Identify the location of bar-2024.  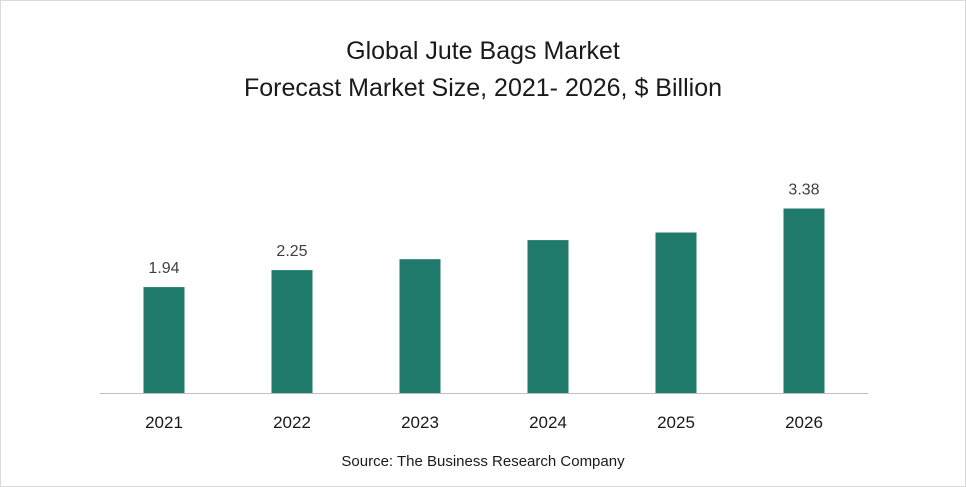
(548, 316).